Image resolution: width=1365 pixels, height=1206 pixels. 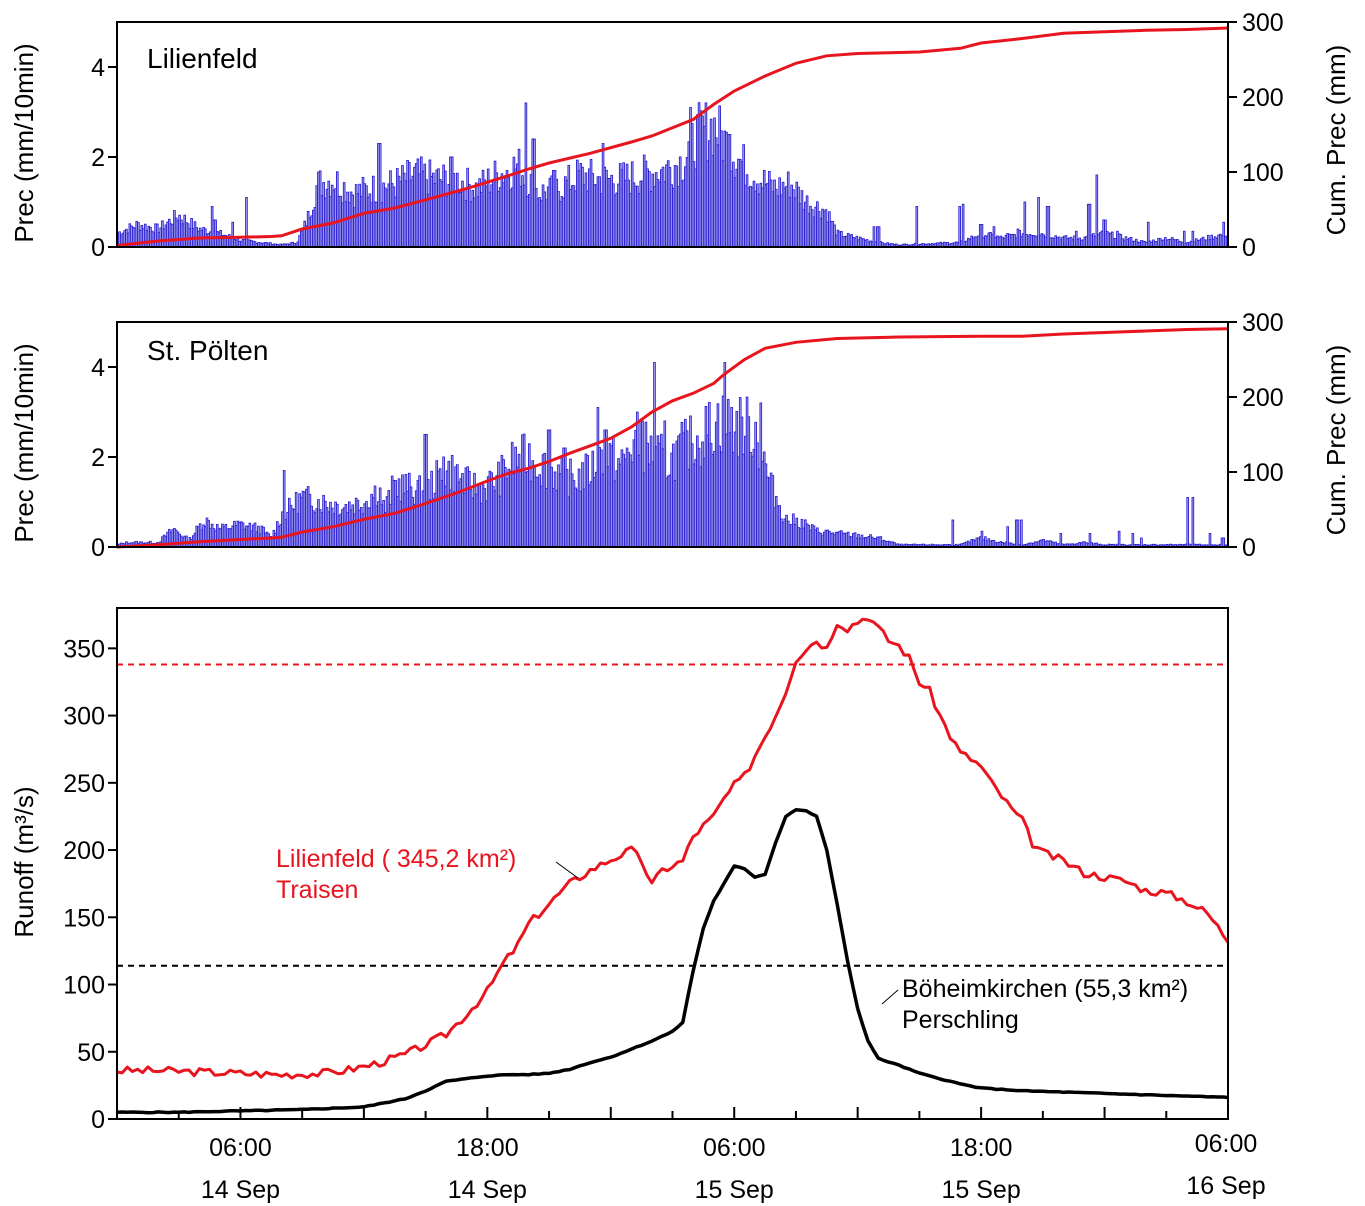 What do you see at coordinates (1256, 135) in the screenshot?
I see `y2-ticks-lilienfeld: 0 100 200 300` at bounding box center [1256, 135].